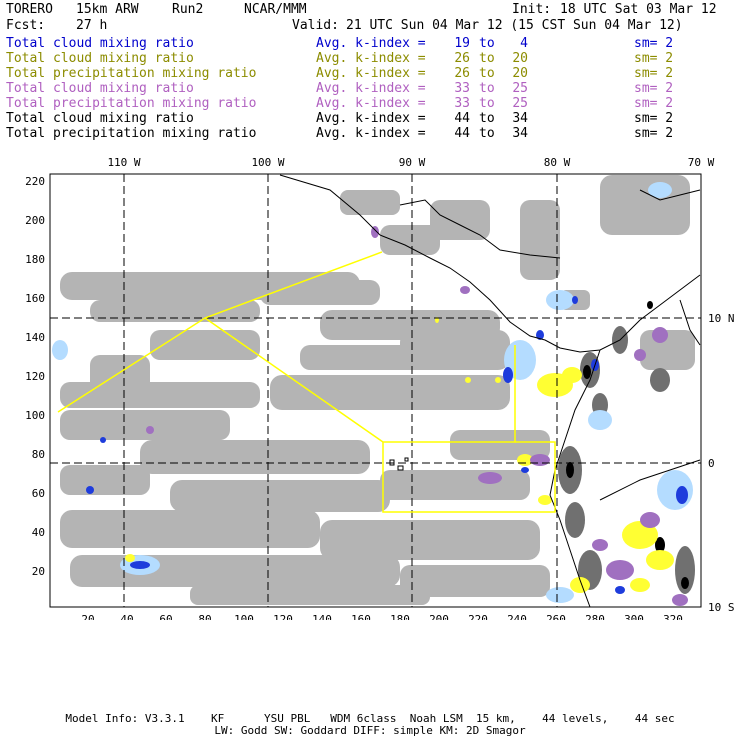  I want to click on y-tick-label: 100, so click(35, 415).